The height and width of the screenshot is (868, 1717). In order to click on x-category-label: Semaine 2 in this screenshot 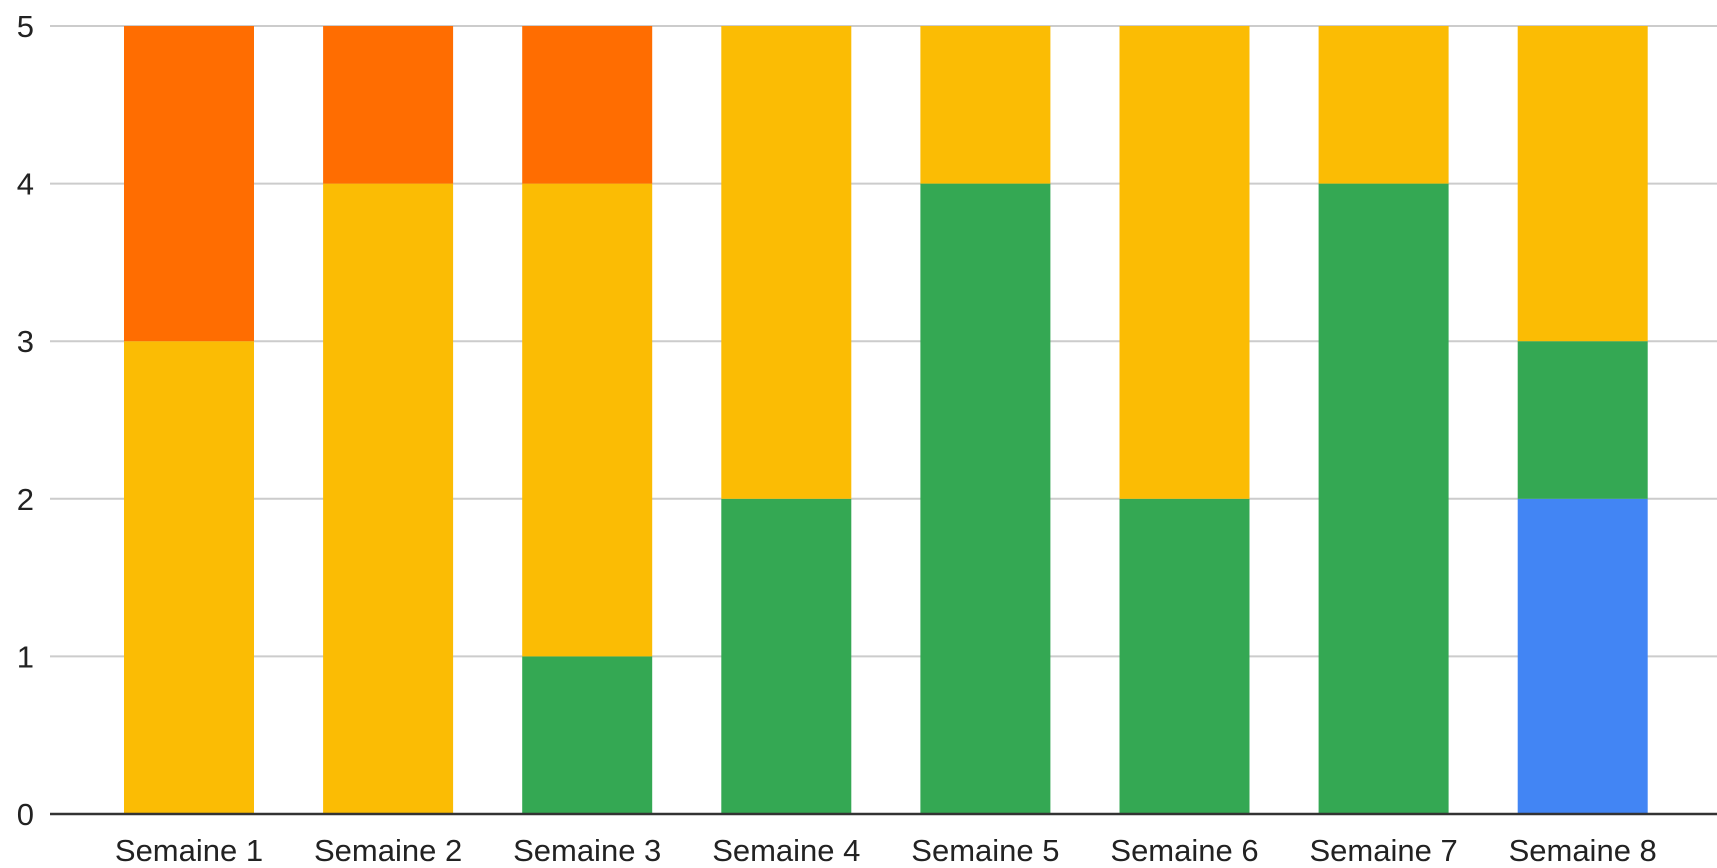, I will do `click(388, 850)`.